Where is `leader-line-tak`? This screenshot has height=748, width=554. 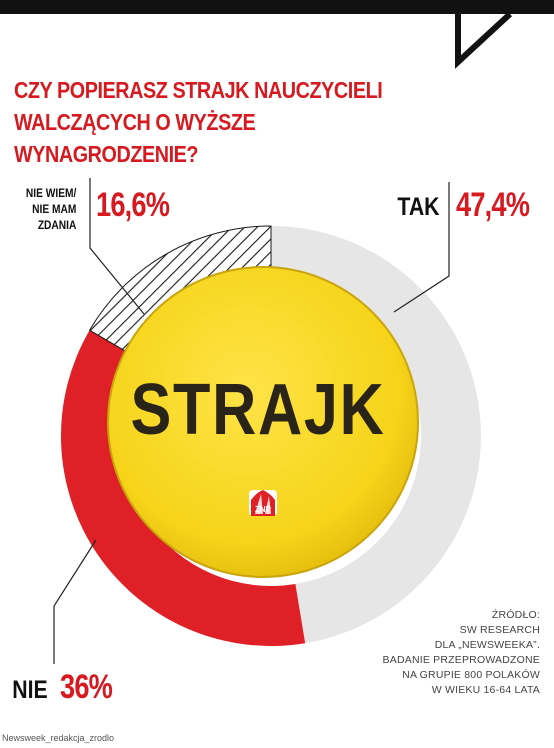
leader-line-tak is located at coordinates (421, 247).